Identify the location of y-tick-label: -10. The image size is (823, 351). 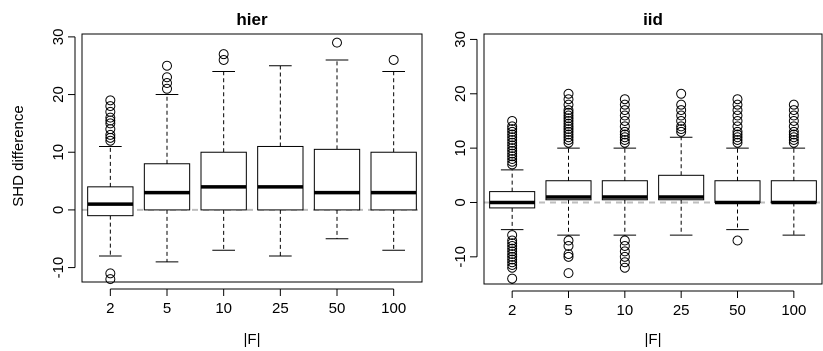
(58, 268).